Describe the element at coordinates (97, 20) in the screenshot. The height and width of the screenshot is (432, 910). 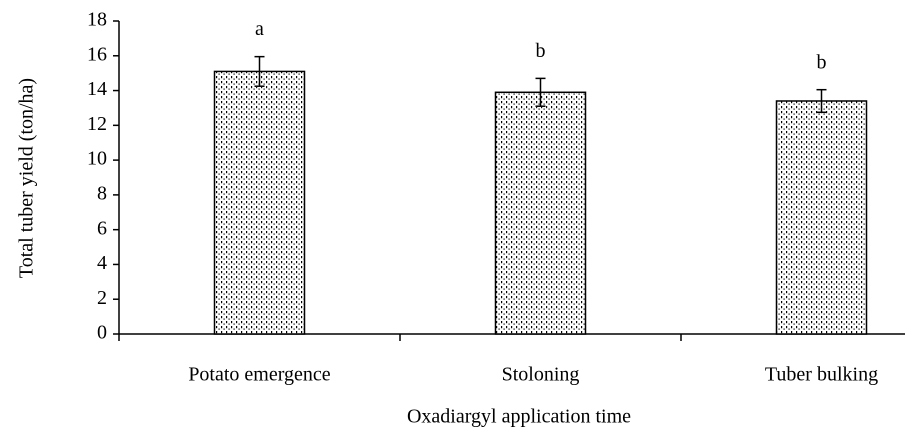
I see `y-tick-label: 18` at that location.